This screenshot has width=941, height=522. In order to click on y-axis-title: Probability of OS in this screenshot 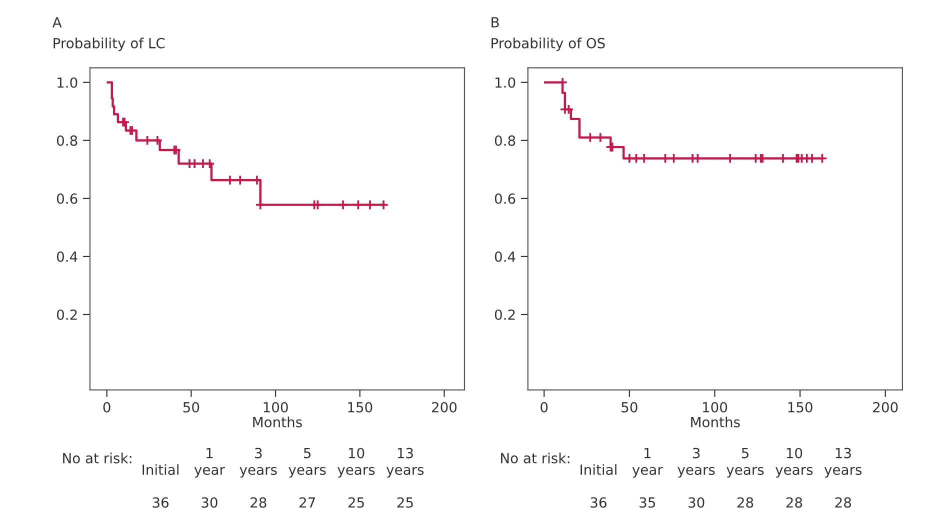, I will do `click(548, 45)`.